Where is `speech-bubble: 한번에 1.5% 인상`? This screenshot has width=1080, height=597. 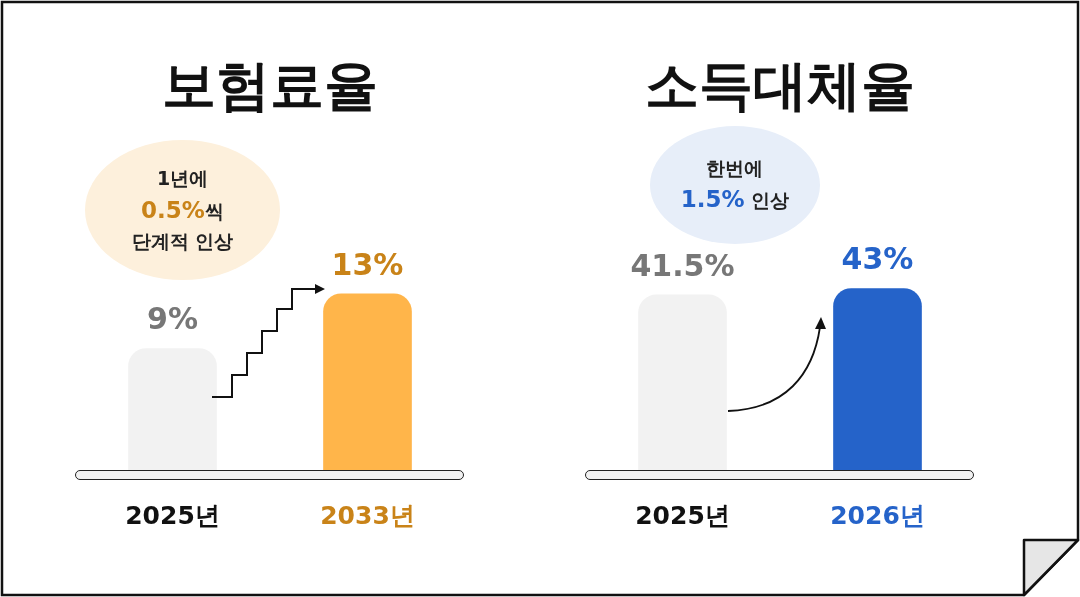
speech-bubble: 한번에 1.5% 인상 is located at coordinates (735, 185).